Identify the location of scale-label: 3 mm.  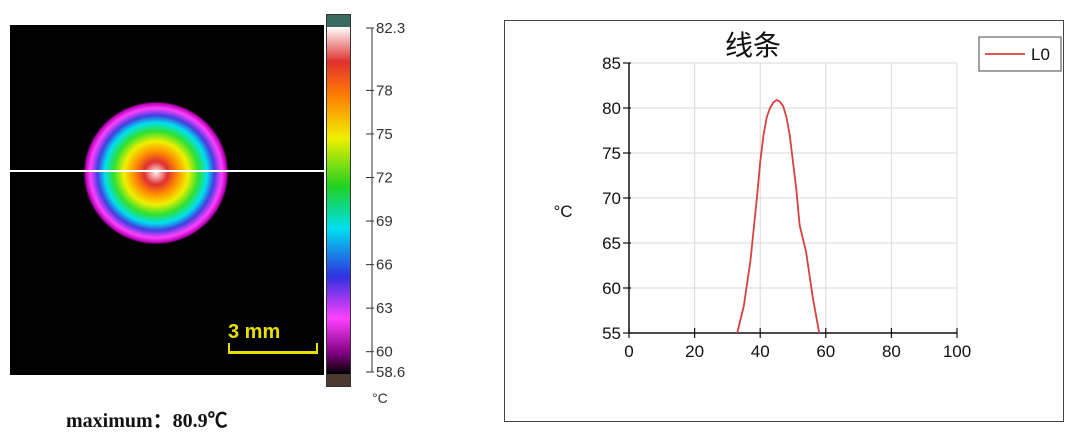
(254, 332).